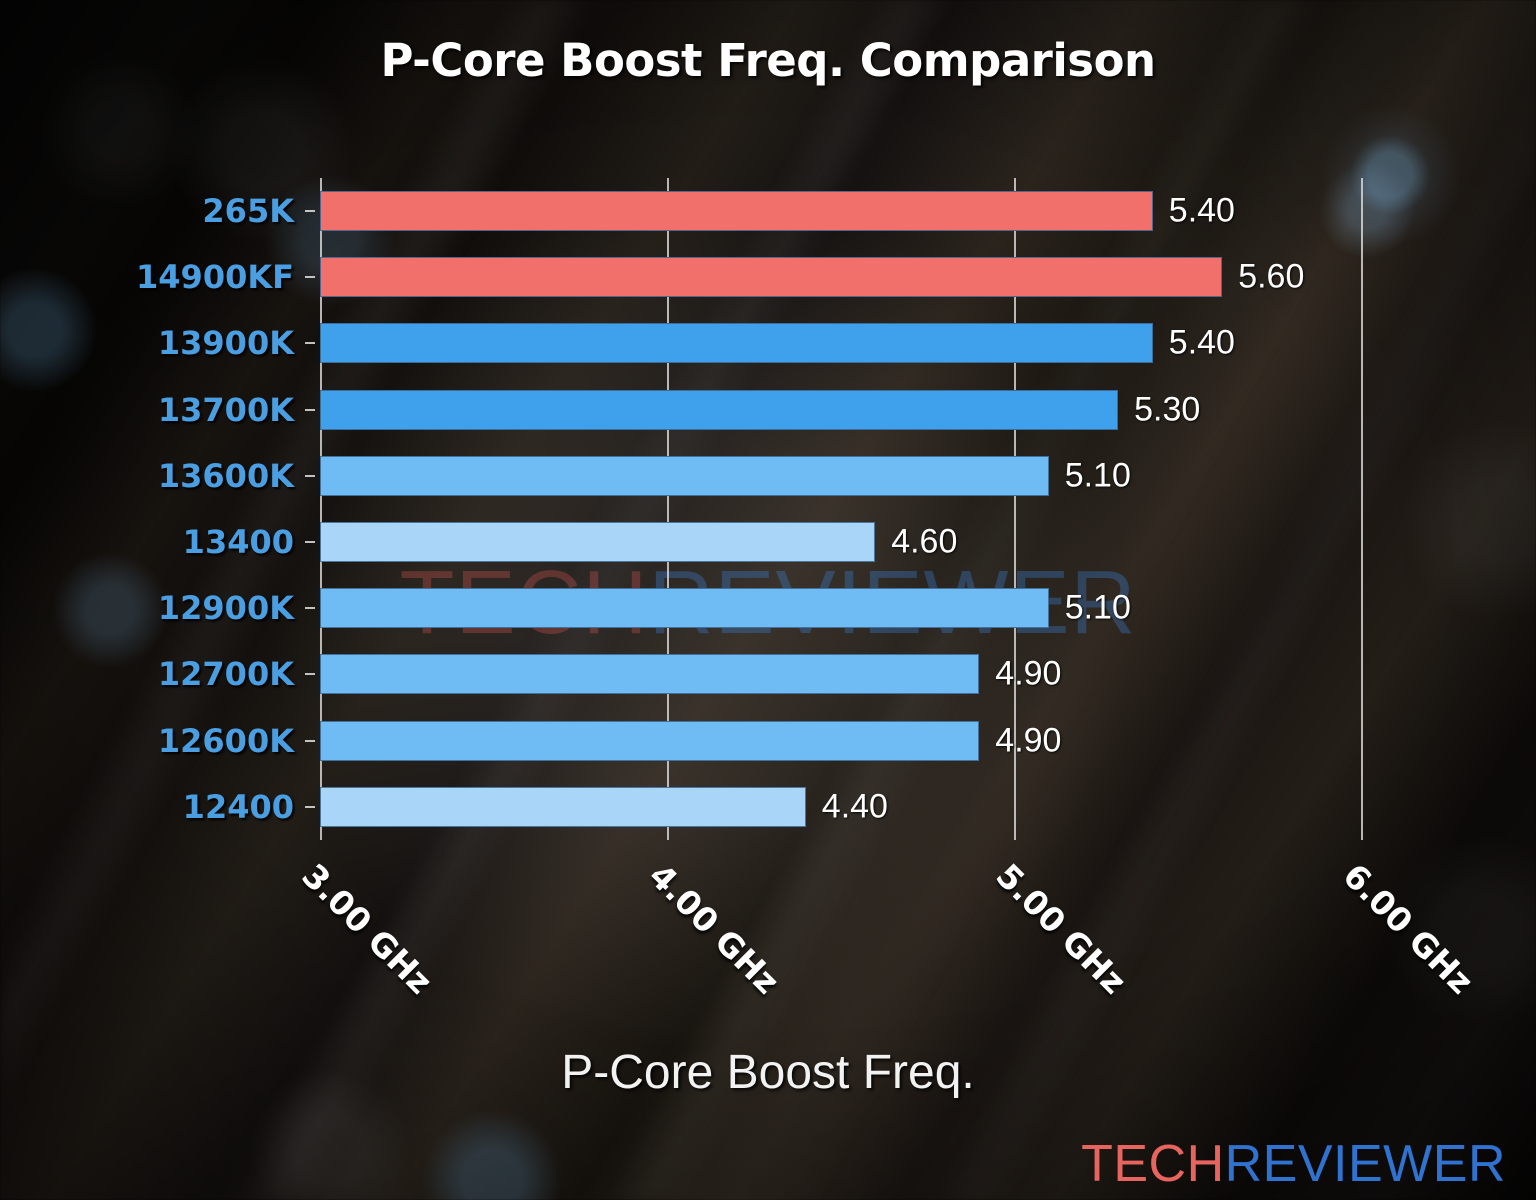  I want to click on techreviewer-logo: TECHREVIEWER, so click(1293, 1164).